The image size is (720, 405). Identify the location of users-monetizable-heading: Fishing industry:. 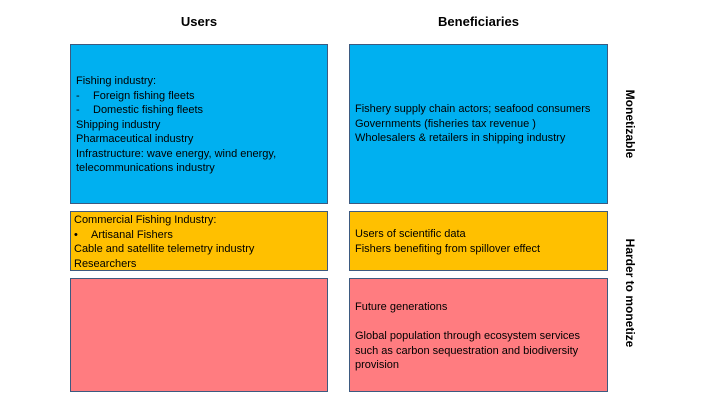
(116, 81).